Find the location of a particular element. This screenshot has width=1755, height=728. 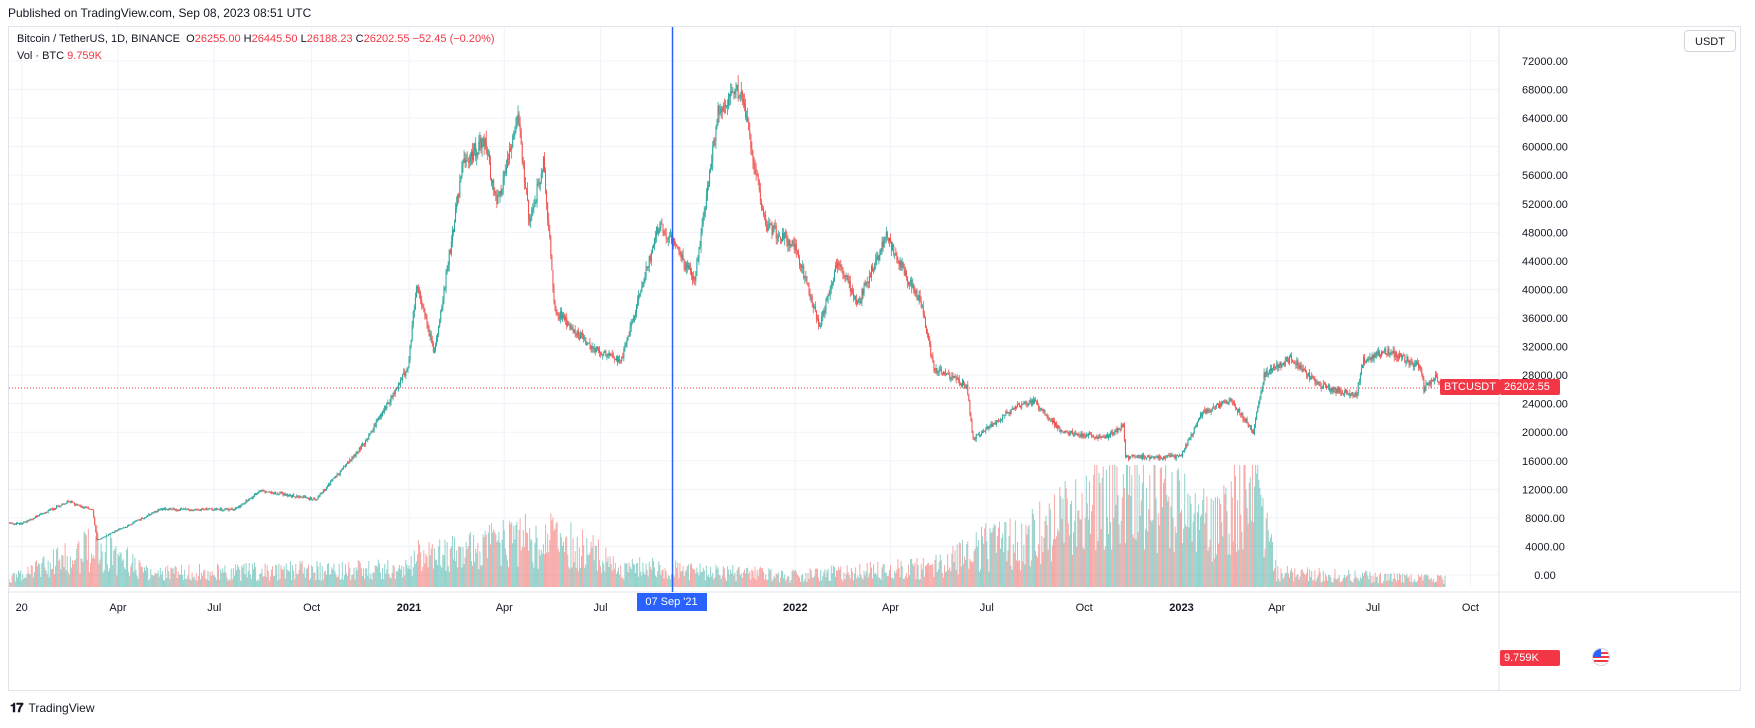

volume-label: Vol · BTC is located at coordinates (41, 56).